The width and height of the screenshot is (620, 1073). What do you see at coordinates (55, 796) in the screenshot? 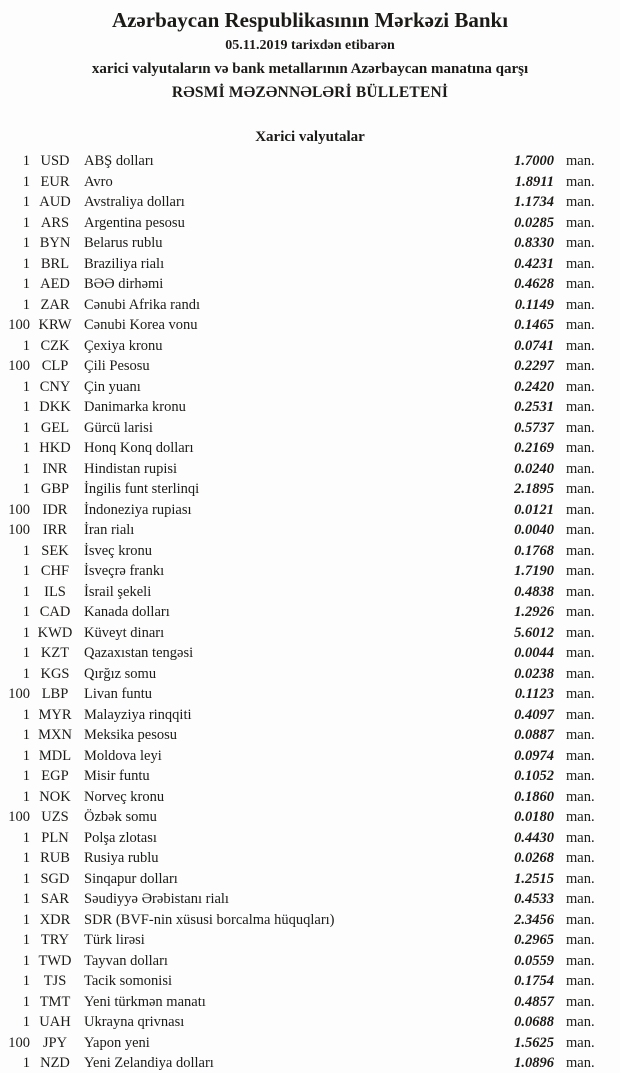
I see `currency-code-cell: NOK` at bounding box center [55, 796].